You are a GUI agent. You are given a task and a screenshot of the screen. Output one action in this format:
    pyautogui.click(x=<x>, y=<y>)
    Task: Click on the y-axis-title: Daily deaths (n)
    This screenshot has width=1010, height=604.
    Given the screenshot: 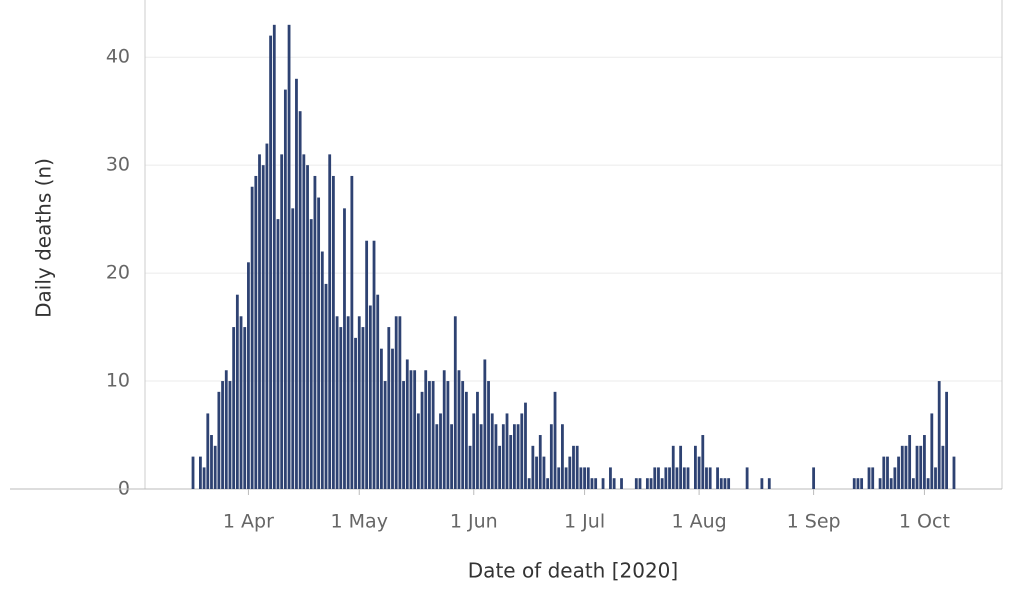 What is the action you would take?
    pyautogui.click(x=44, y=238)
    